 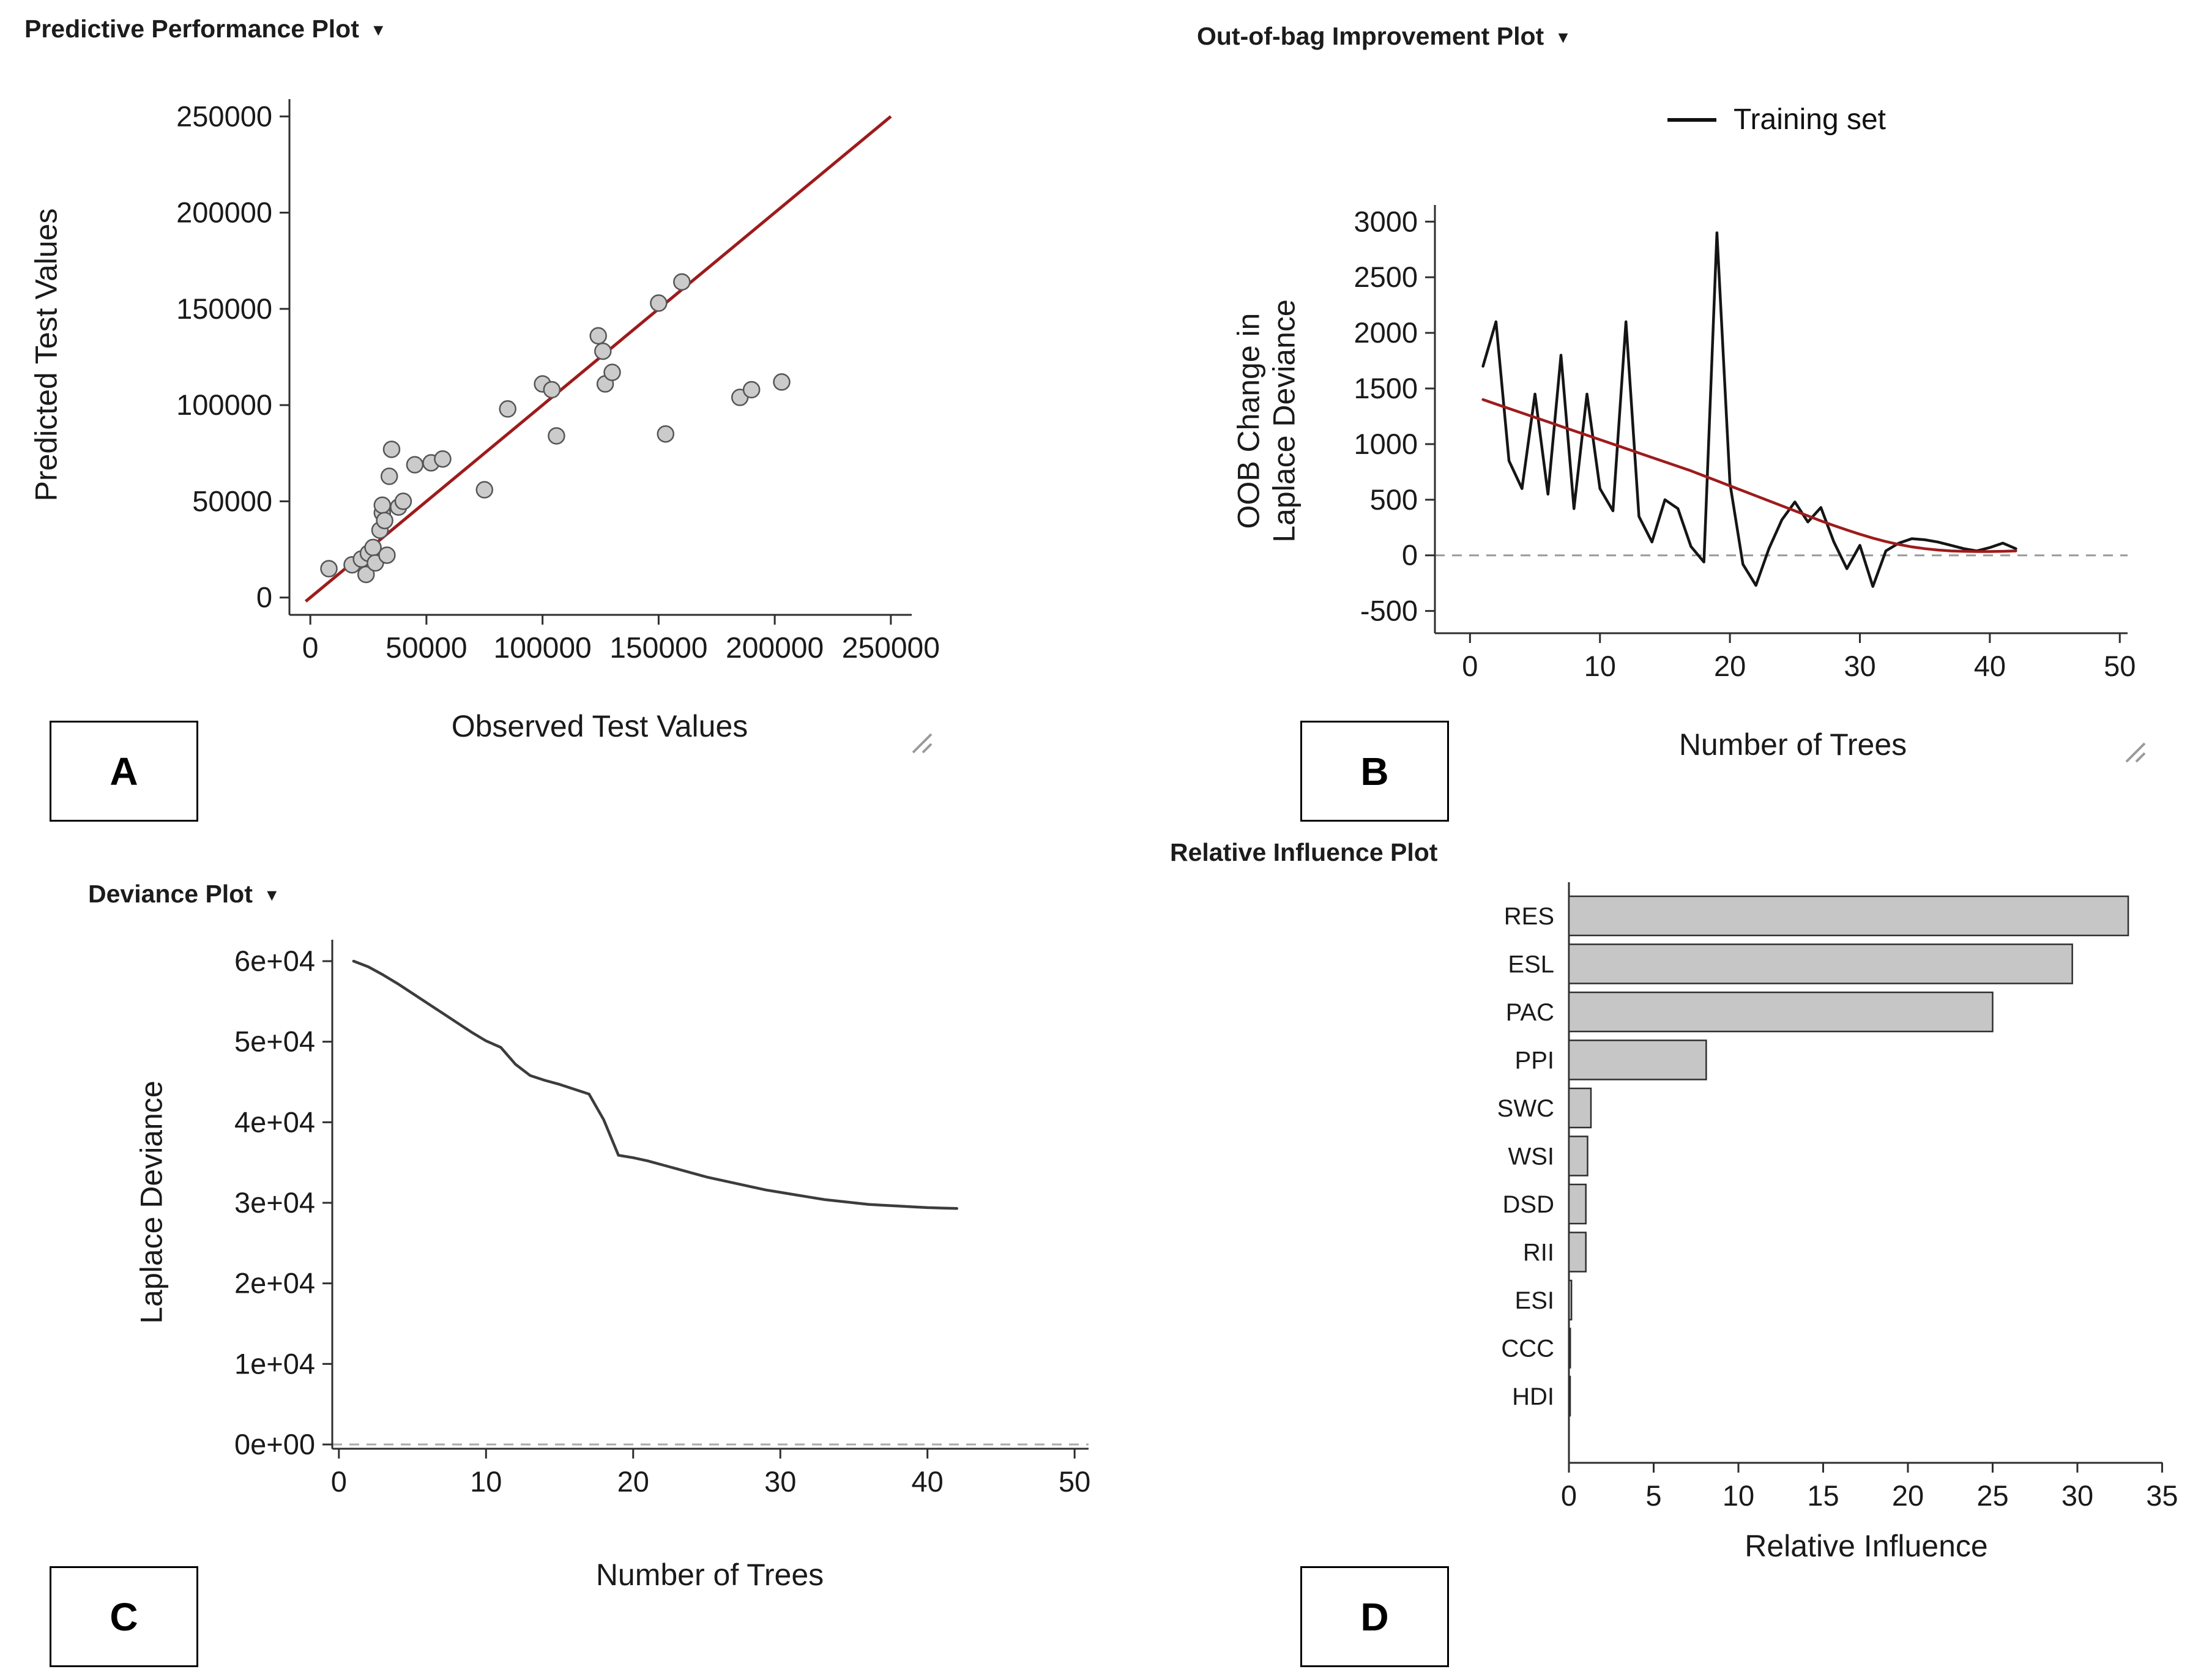 What do you see at coordinates (1992, 1495) in the screenshot?
I see `svg-text: 25` at bounding box center [1992, 1495].